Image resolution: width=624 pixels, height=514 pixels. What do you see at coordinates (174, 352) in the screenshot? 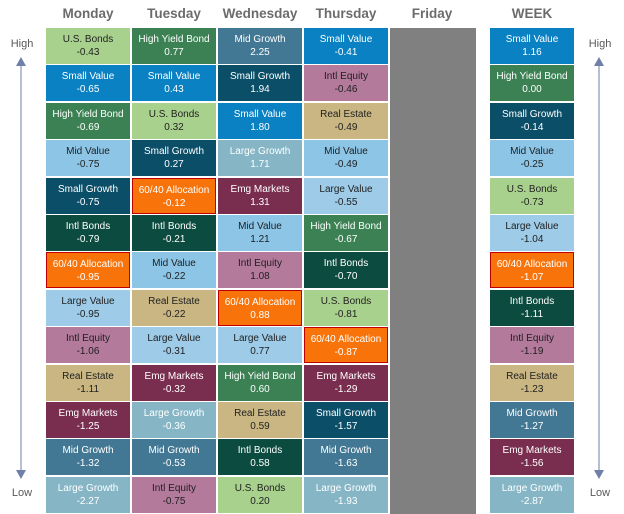
I see `cell-value: -0.31` at bounding box center [174, 352].